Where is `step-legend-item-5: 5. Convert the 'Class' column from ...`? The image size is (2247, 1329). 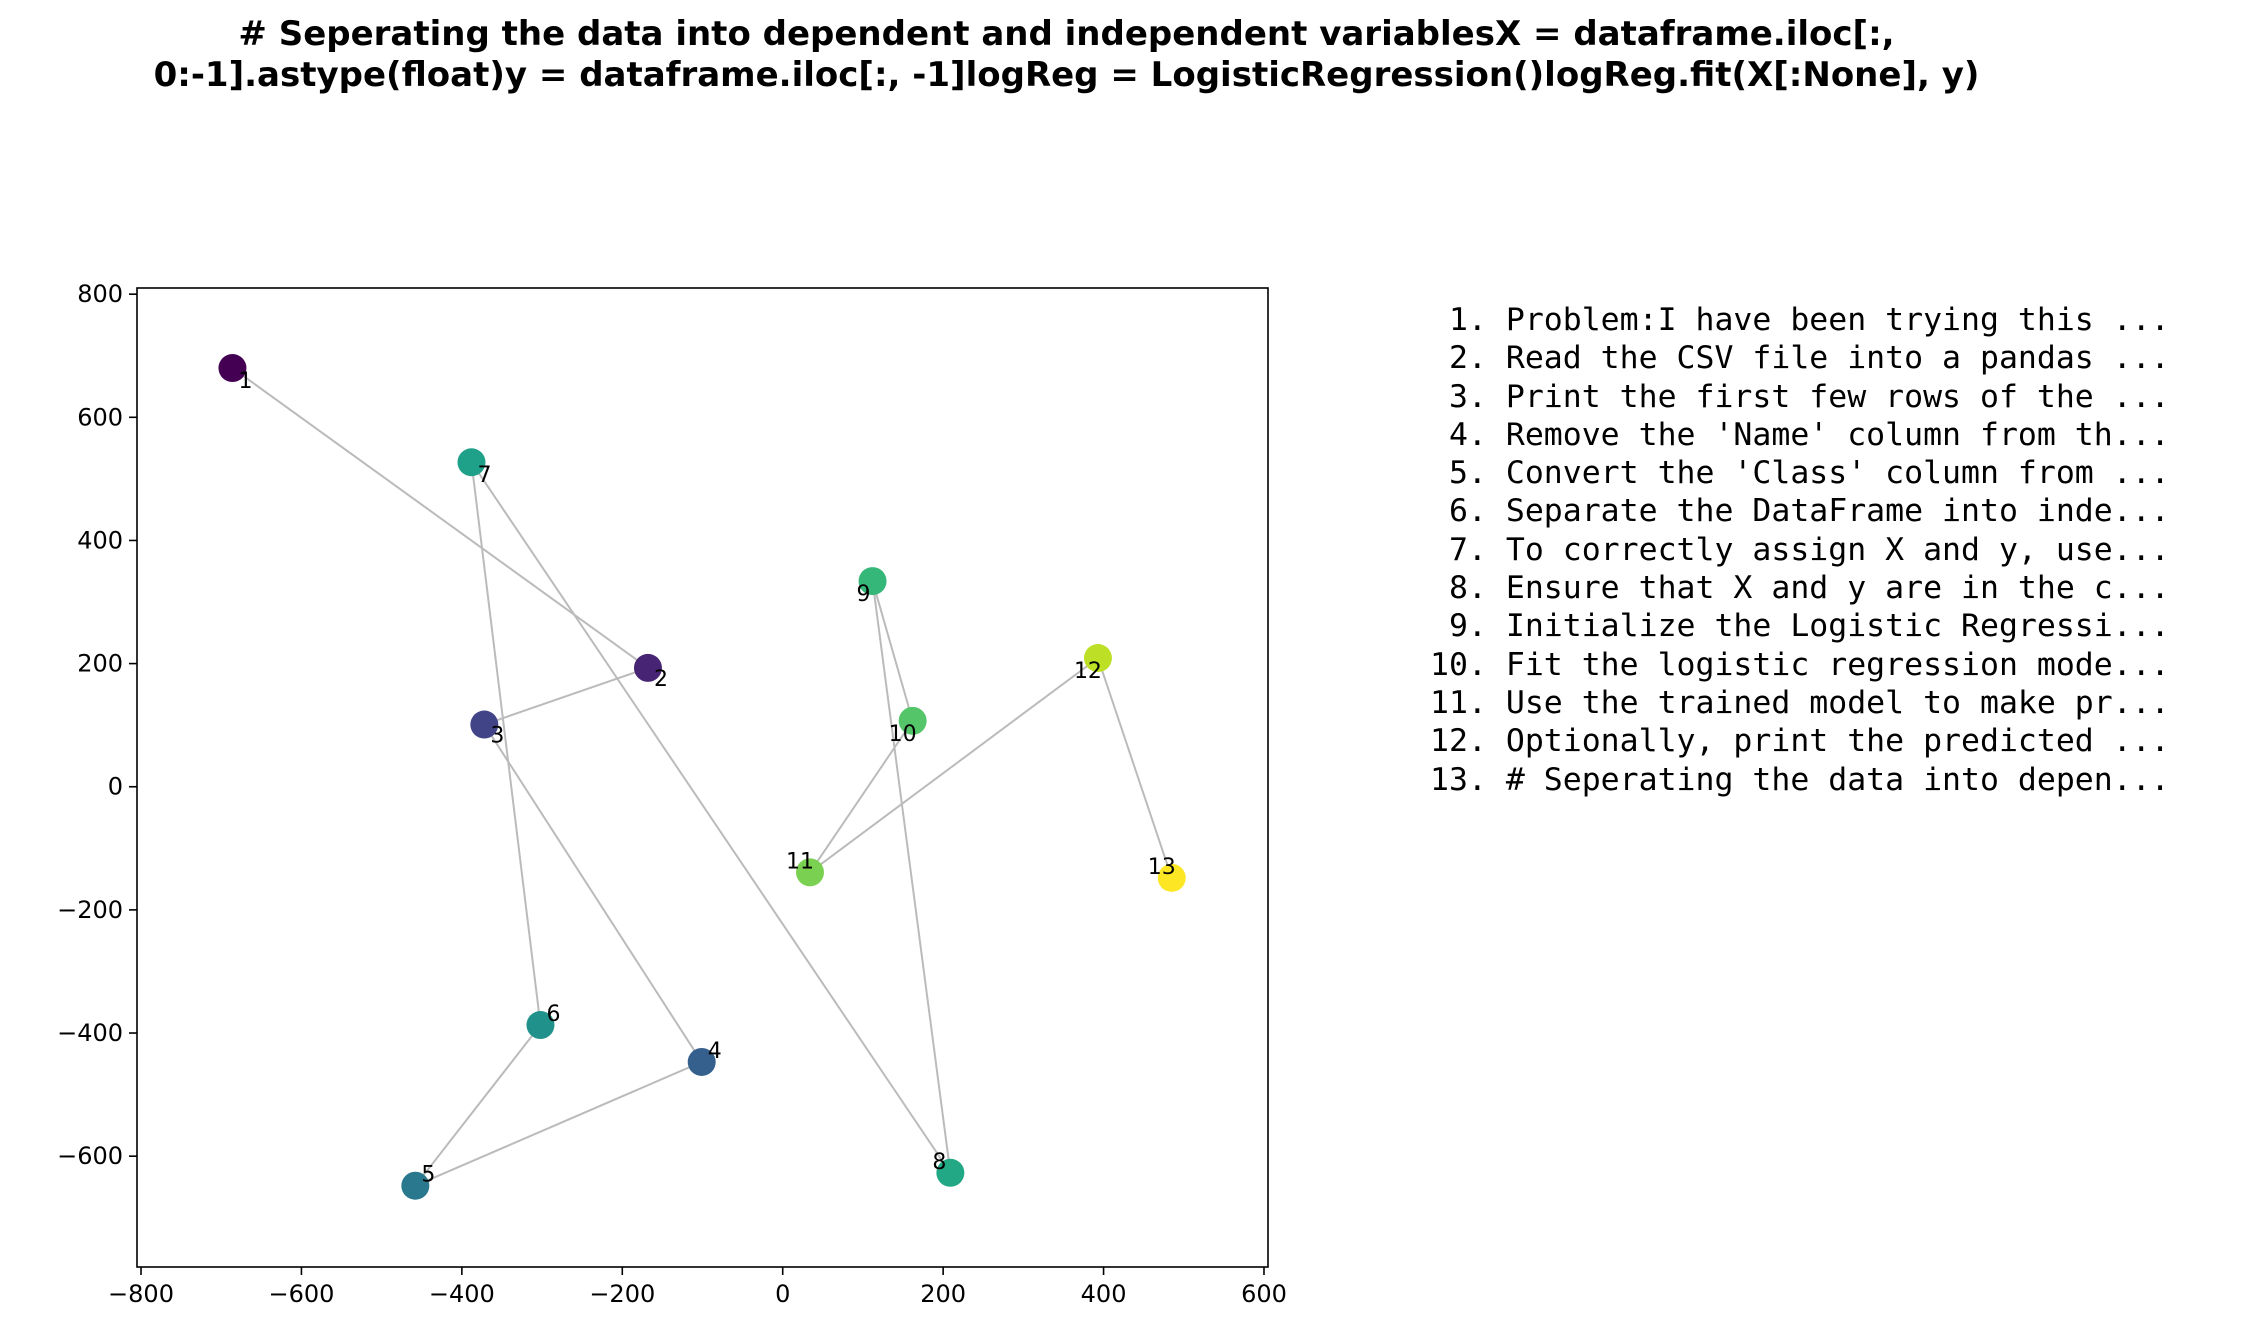
step-legend-item-5: 5. Convert the 'Class' column from ... is located at coordinates (1800, 473).